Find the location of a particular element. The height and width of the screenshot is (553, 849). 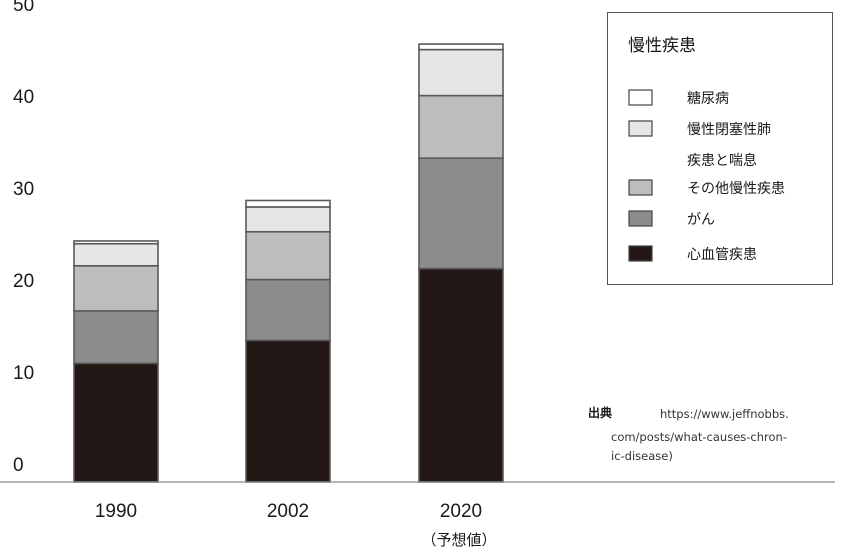

x-tick-label: 2002 is located at coordinates (288, 511).